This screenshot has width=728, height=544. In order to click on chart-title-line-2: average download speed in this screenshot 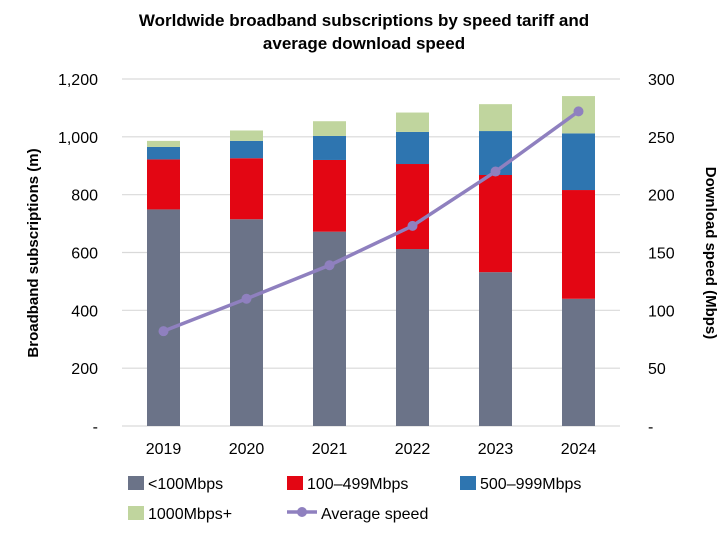, I will do `click(364, 43)`.